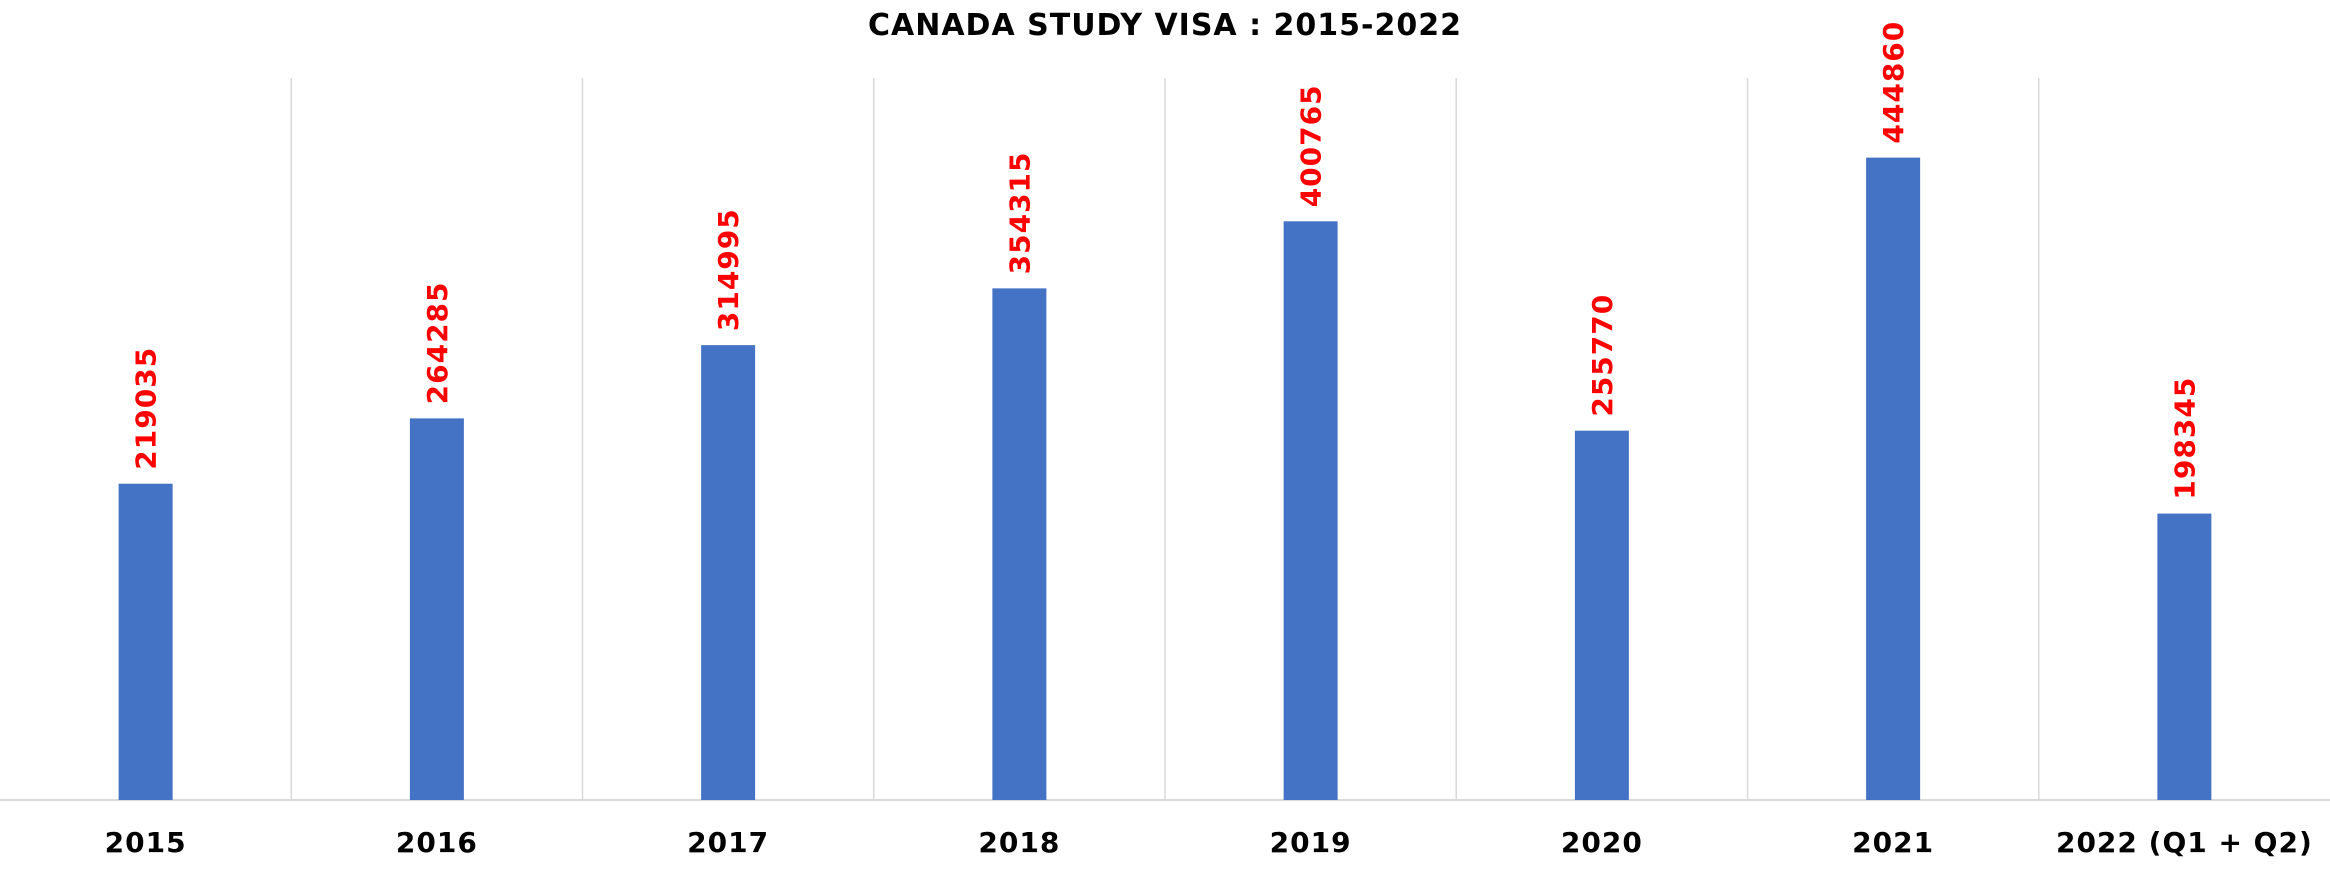 This screenshot has height=870, width=2330. Describe the element at coordinates (1019, 842) in the screenshot. I see `x-tick-label: 2018` at that location.